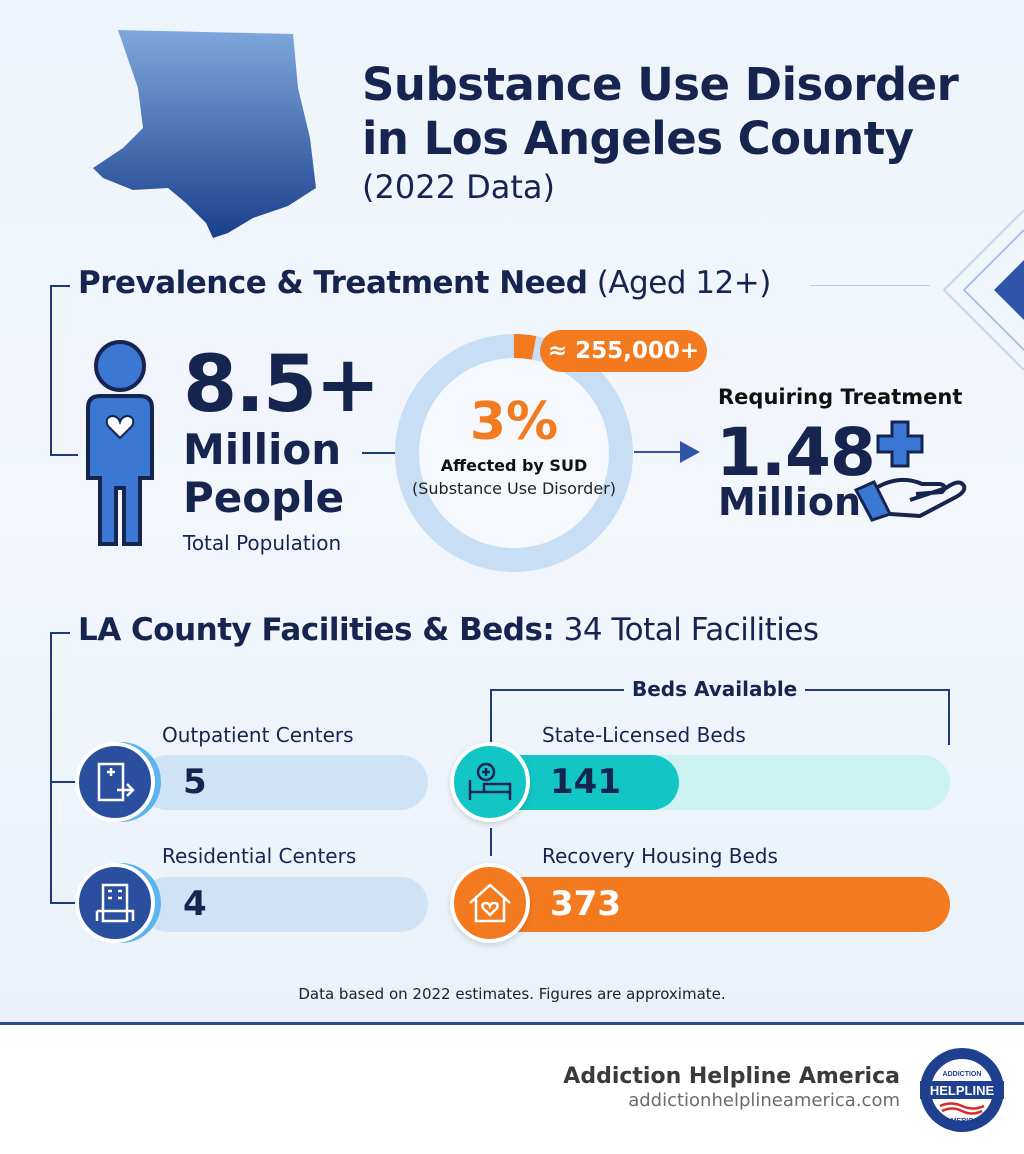 The height and width of the screenshot is (1154, 1024). Describe the element at coordinates (660, 856) in the screenshot. I see `recovery-housing-label: Recovery Housing Beds` at that location.